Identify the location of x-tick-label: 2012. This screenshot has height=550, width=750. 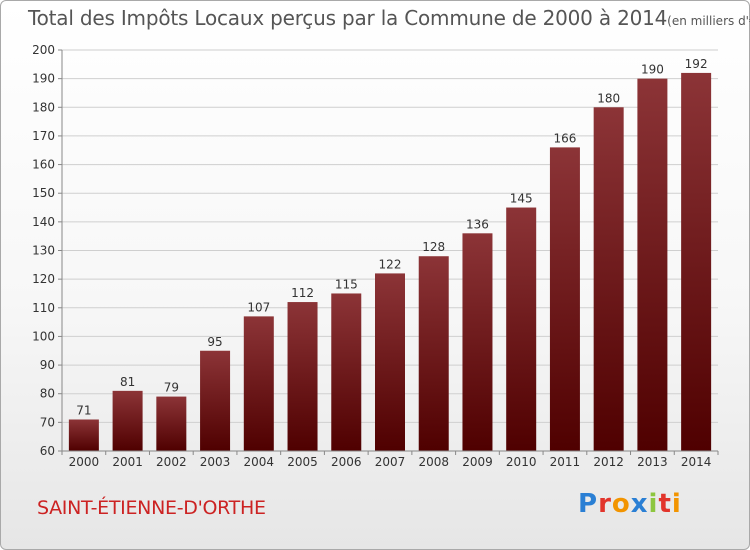
(608, 462).